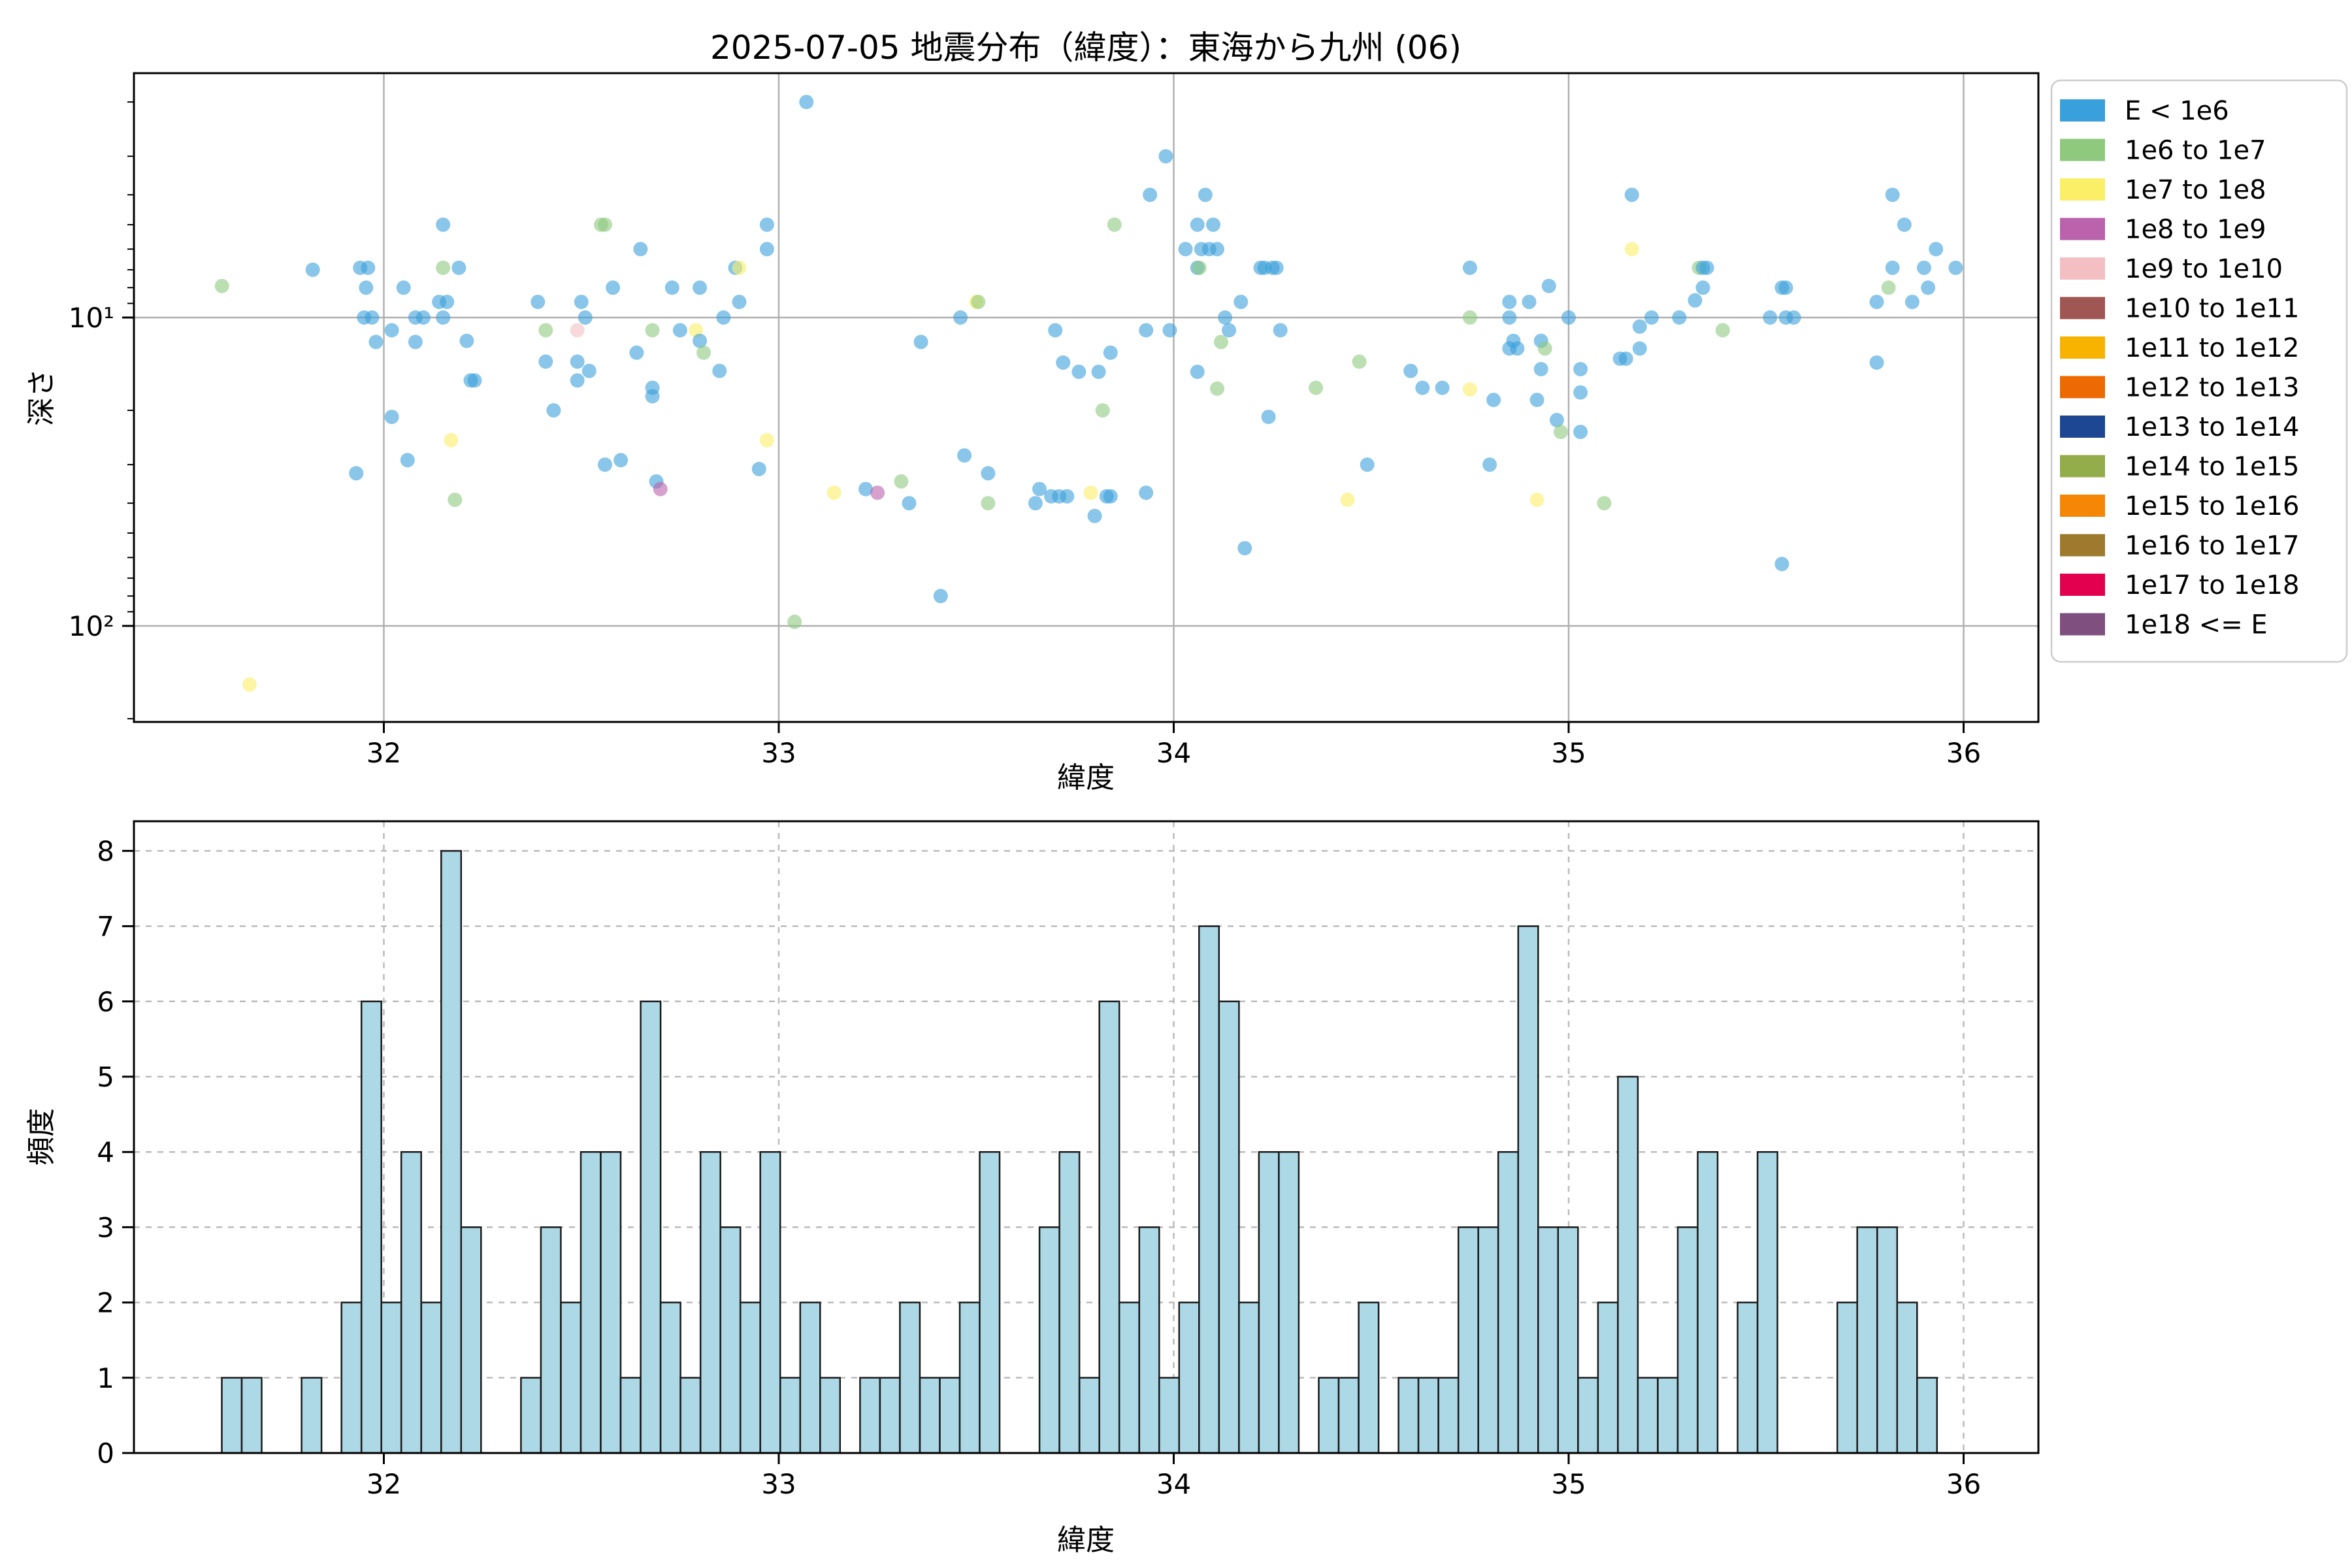 Image resolution: width=2352 pixels, height=1568 pixels. Describe the element at coordinates (1963, 1484) in the screenshot. I see `x-tick-label: 36` at that location.